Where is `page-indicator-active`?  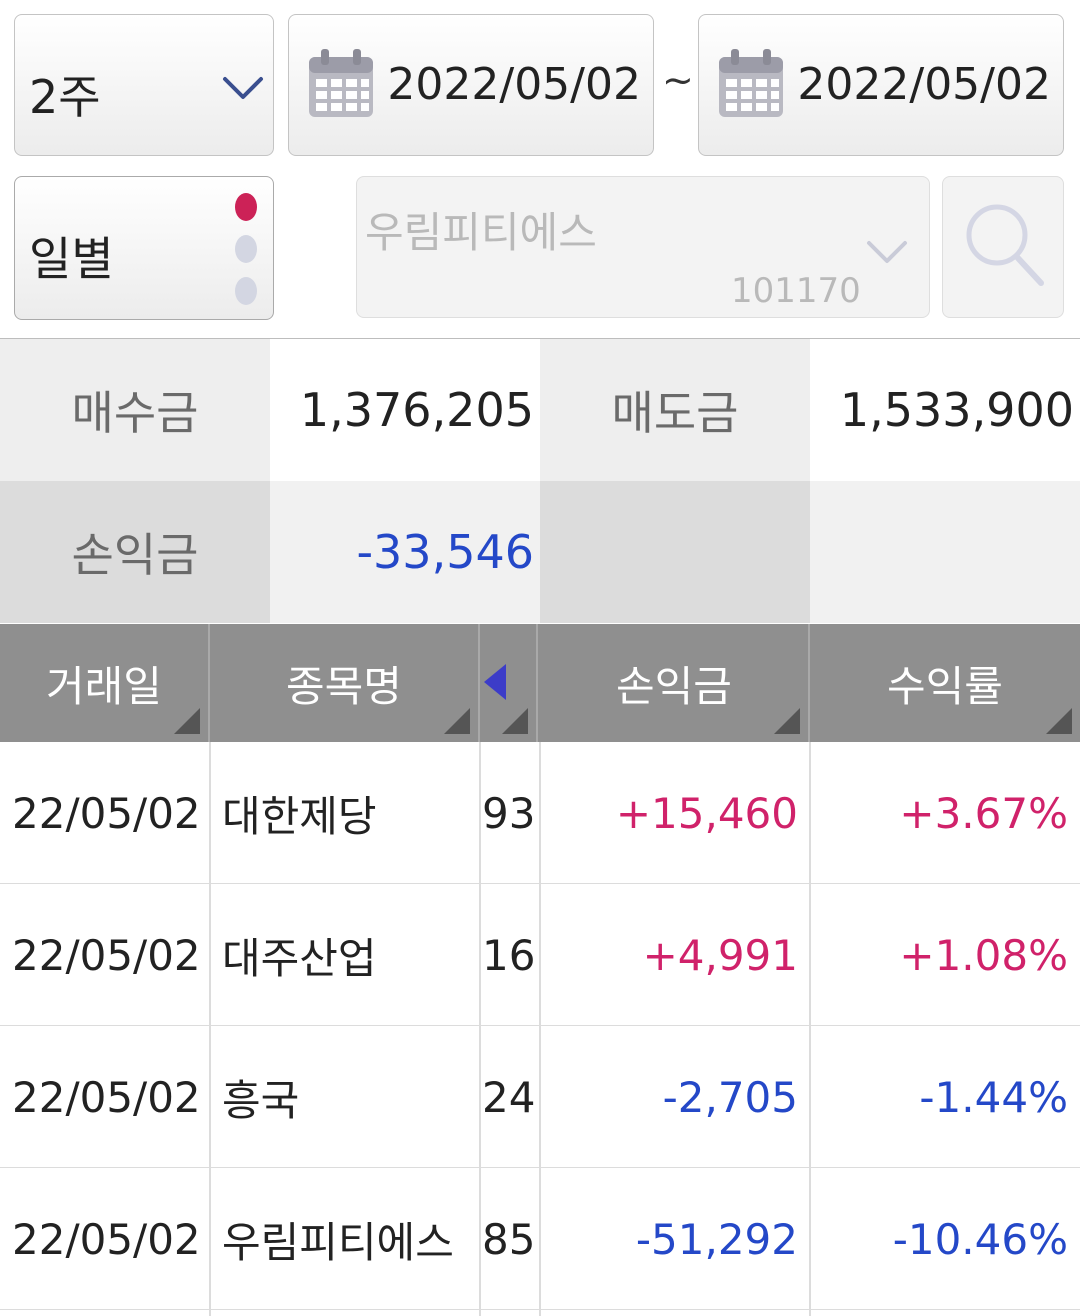 page-indicator-active is located at coordinates (246, 207).